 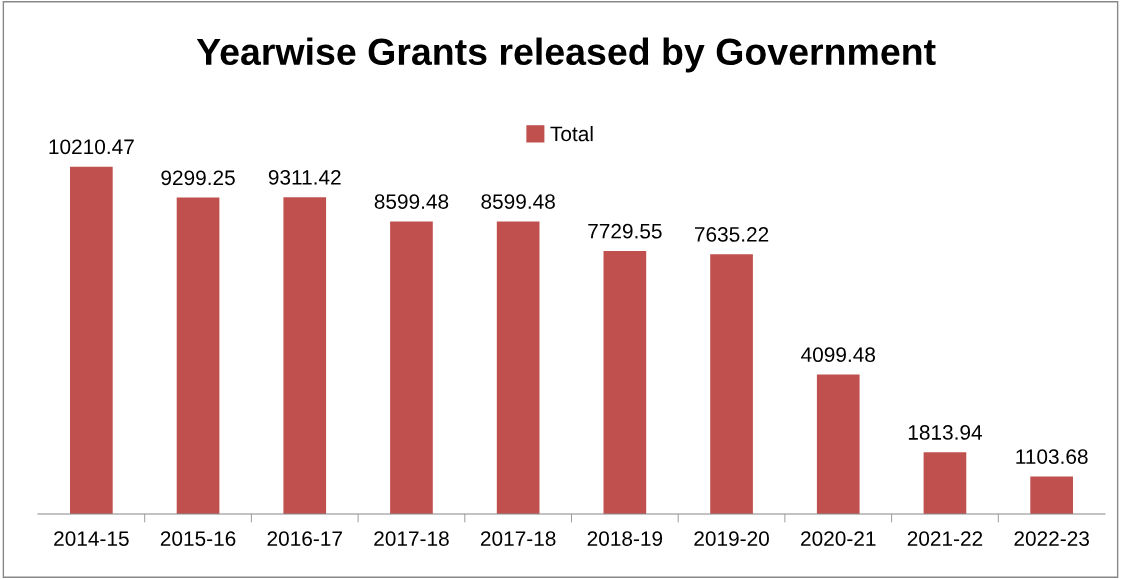 What do you see at coordinates (731, 538) in the screenshot?
I see `x-tick-label: 2019-20` at bounding box center [731, 538].